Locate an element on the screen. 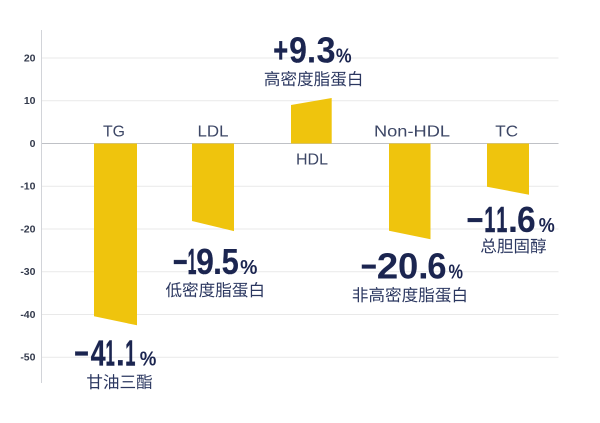  svg-text: HDL is located at coordinates (312, 160).